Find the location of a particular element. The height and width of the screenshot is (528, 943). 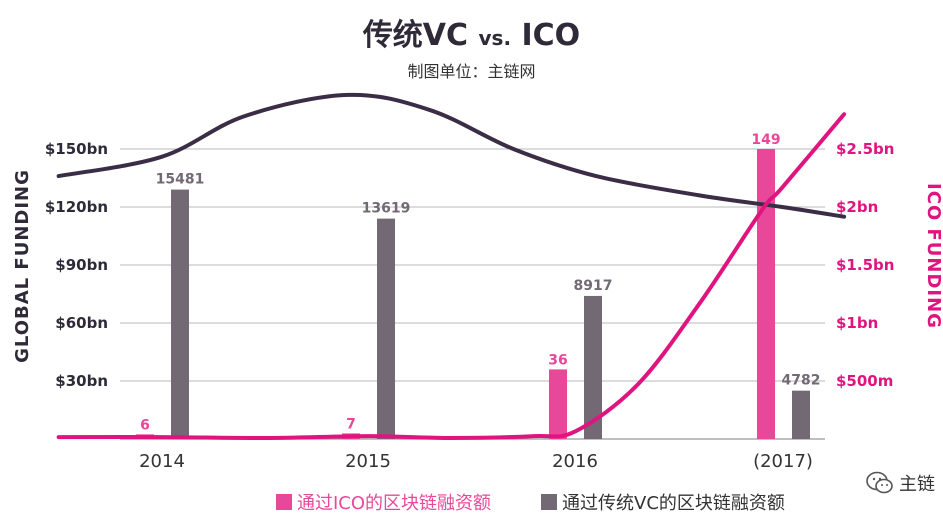

left-tick-label: $120bn is located at coordinates (76, 207).